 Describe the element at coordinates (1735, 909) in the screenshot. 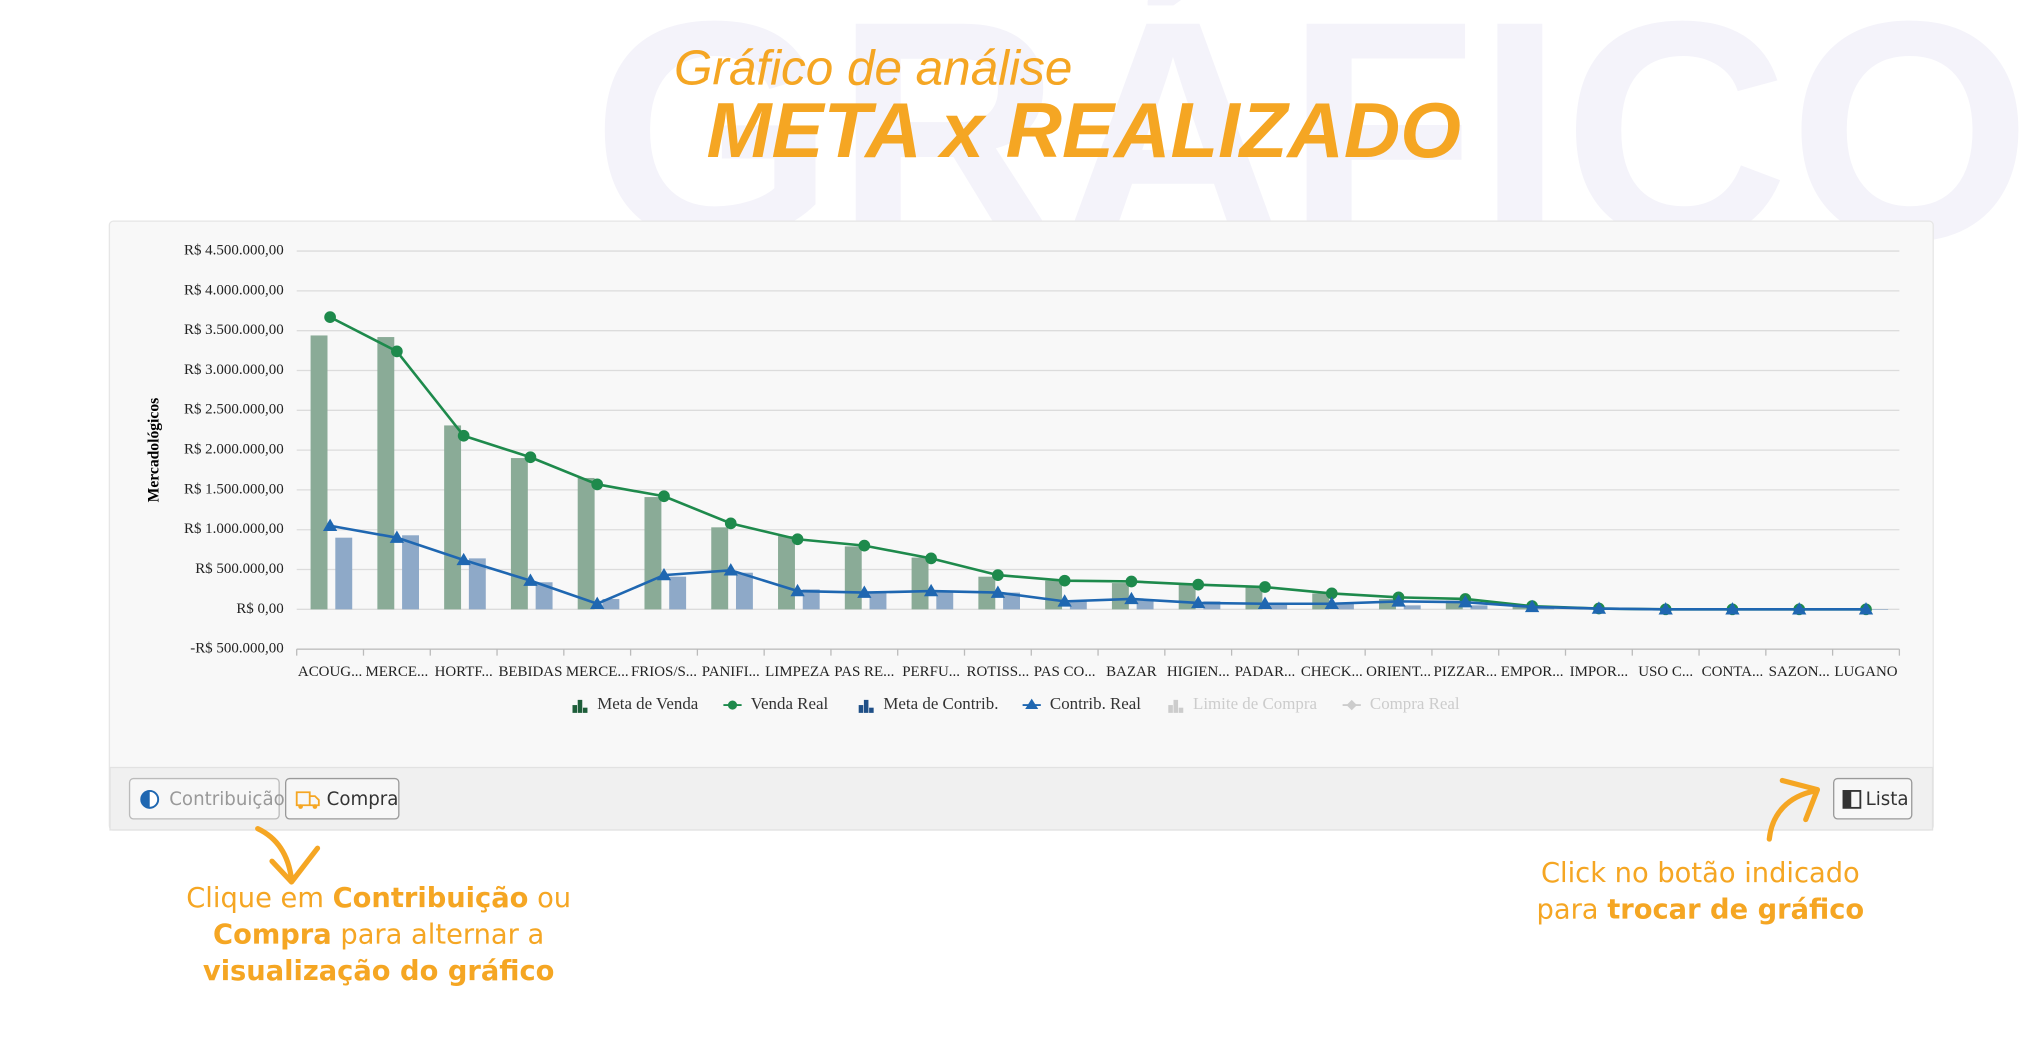

I see `note-text: trocar de gráfico` at that location.